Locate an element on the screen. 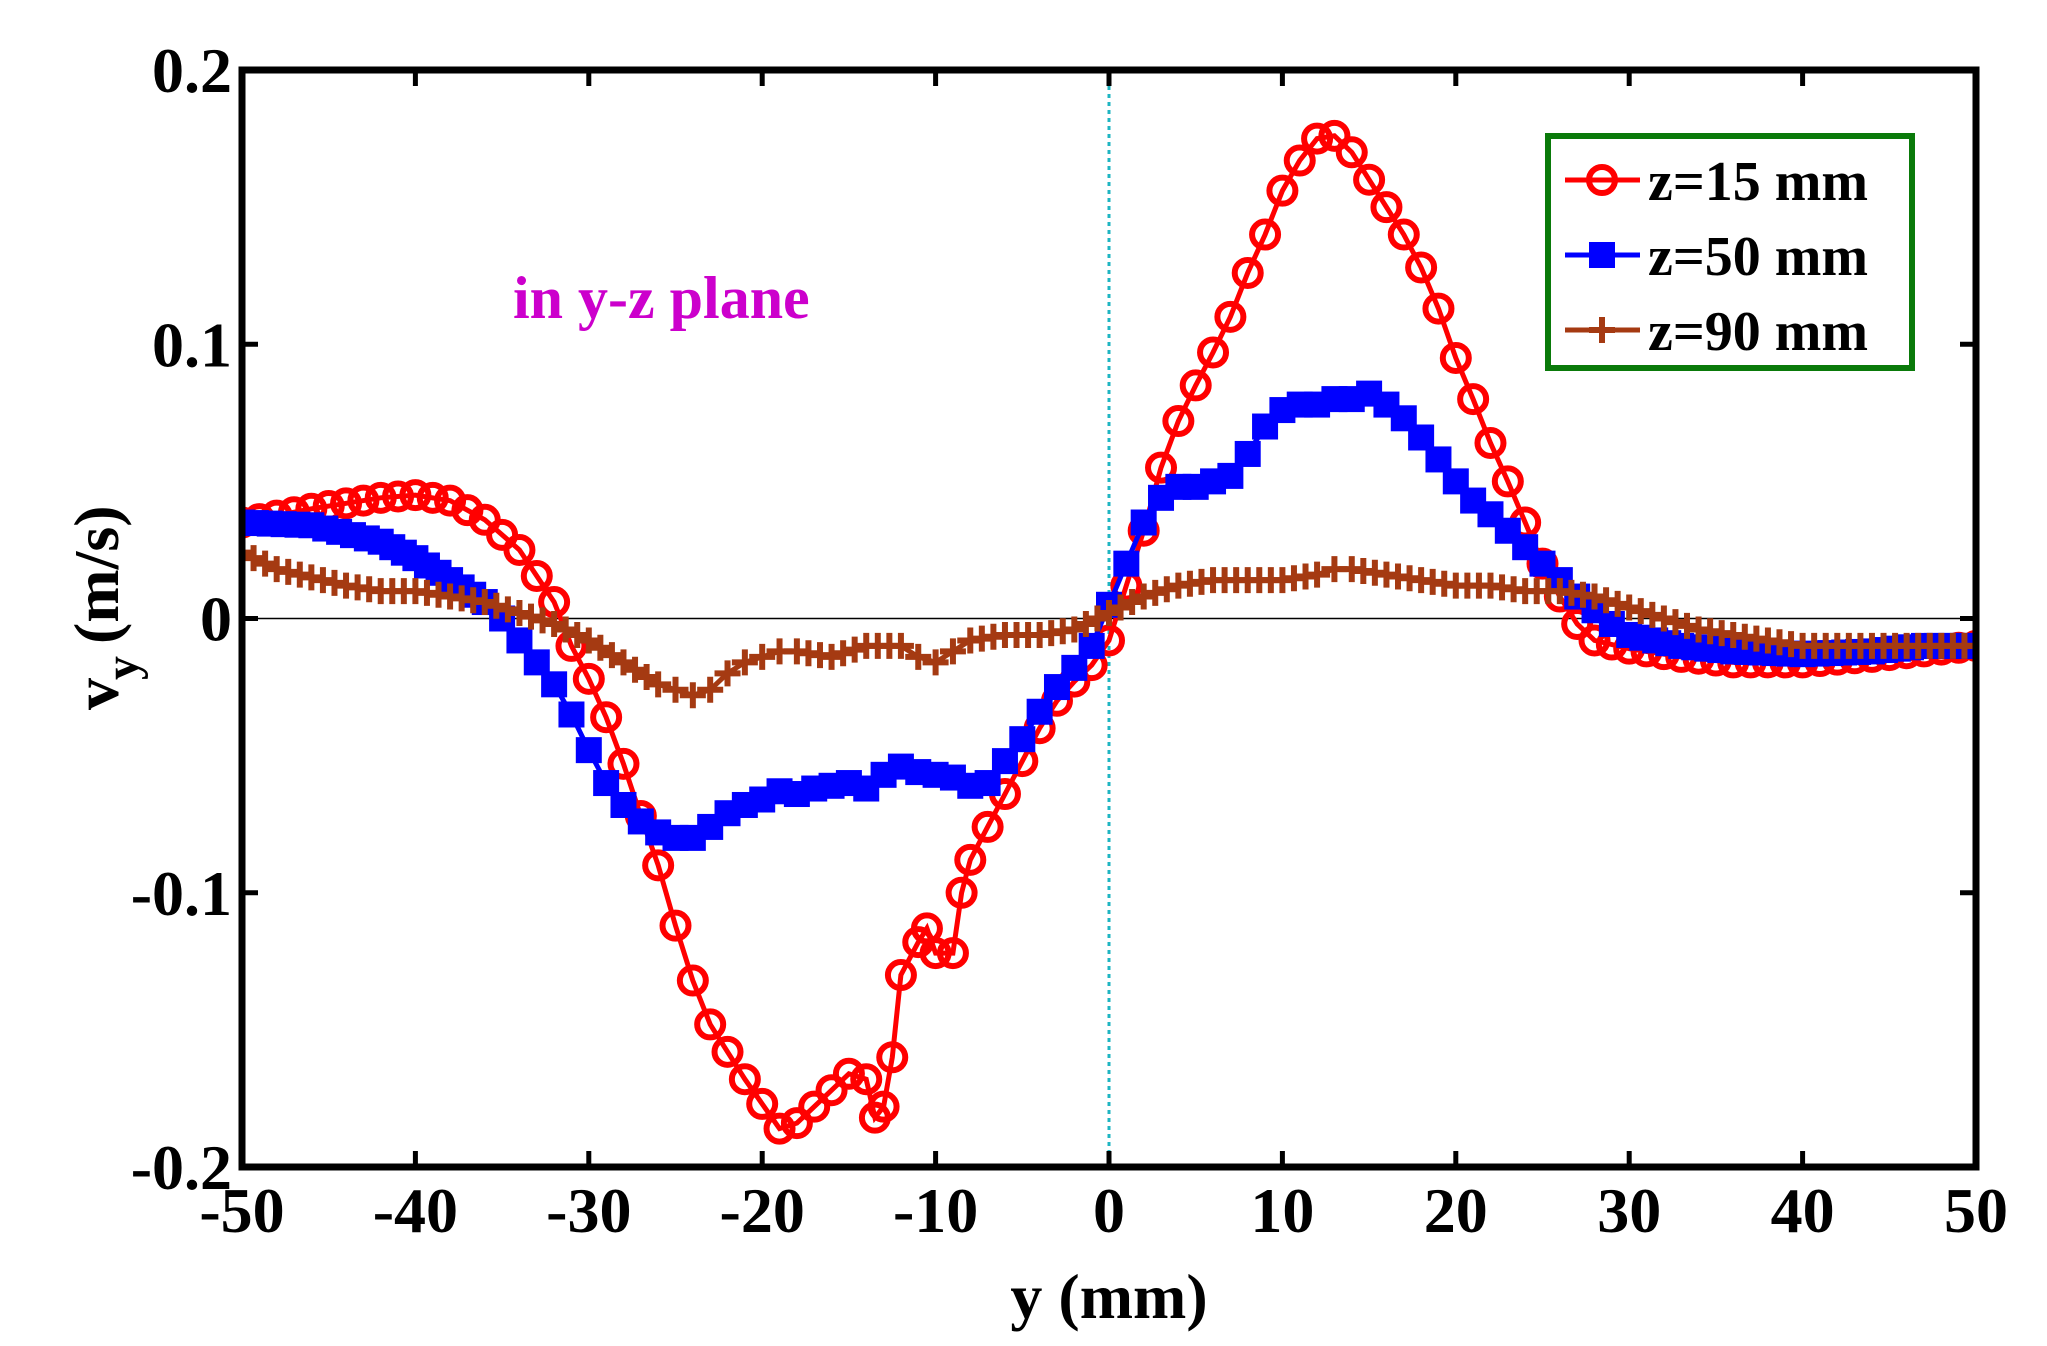  legend-label: z=90 mm is located at coordinates (1758, 332).